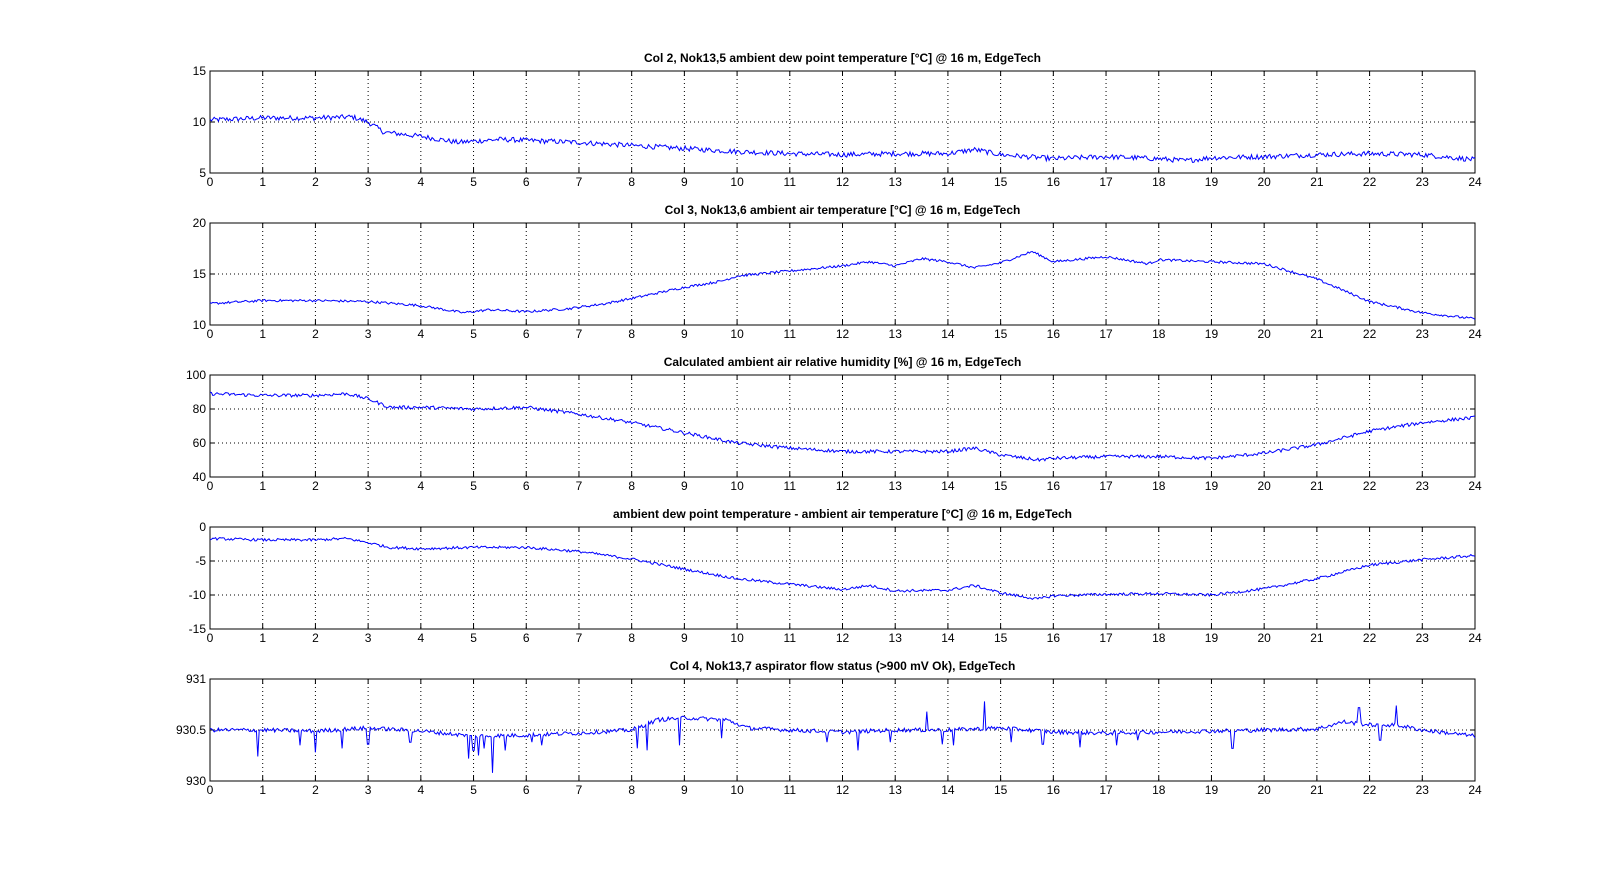 This screenshot has height=872, width=1613. What do you see at coordinates (202, 527) in the screenshot?
I see `y-tick-label: 0` at bounding box center [202, 527].